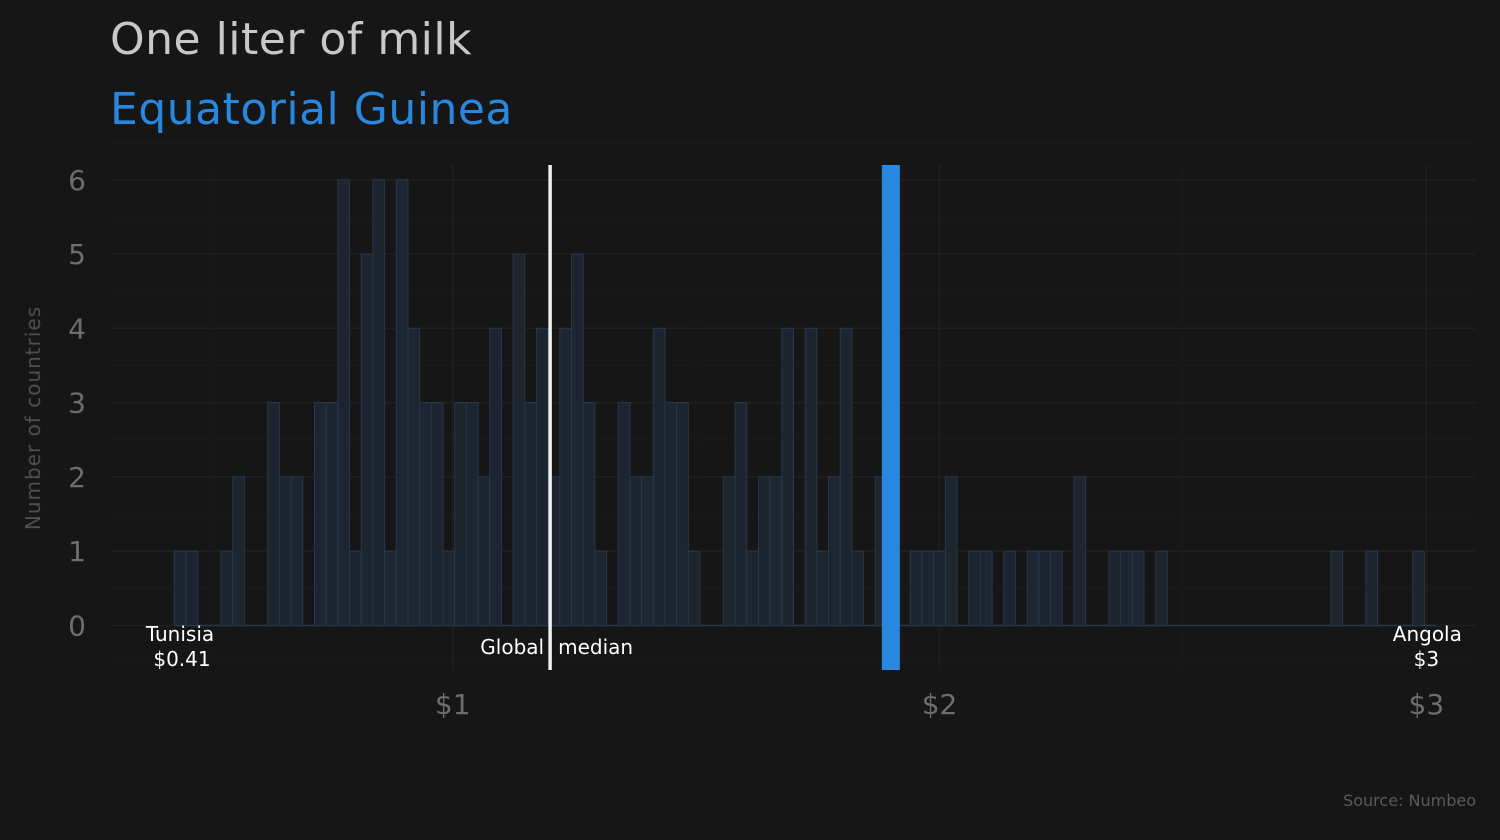 The height and width of the screenshot is (840, 1500). What do you see at coordinates (77, 625) in the screenshot?
I see `y-tick-label: 0` at bounding box center [77, 625].